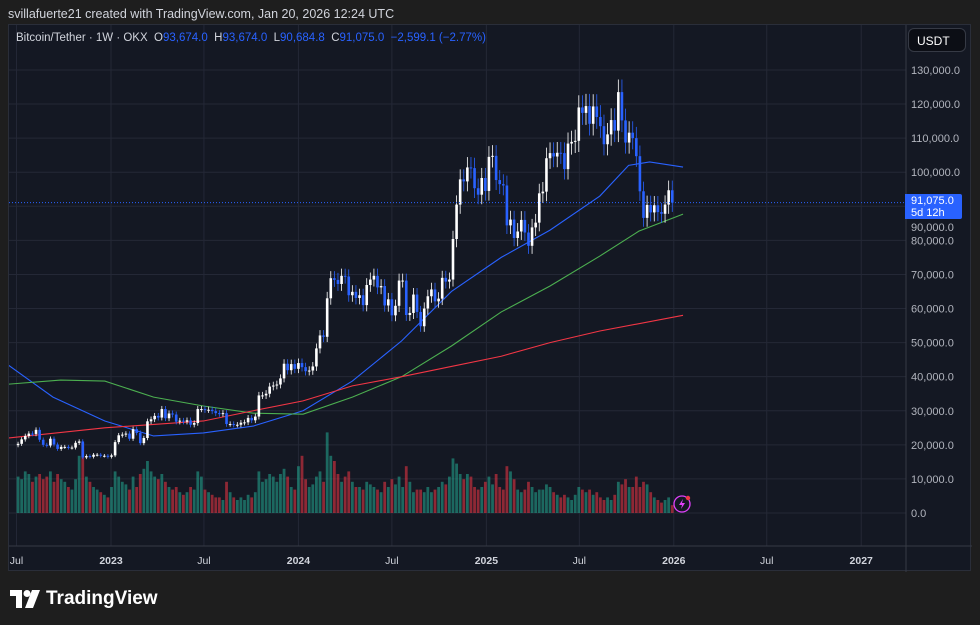 Image resolution: width=980 pixels, height=625 pixels. Describe the element at coordinates (932, 201) in the screenshot. I see `last-price: 91,075.0` at that location.